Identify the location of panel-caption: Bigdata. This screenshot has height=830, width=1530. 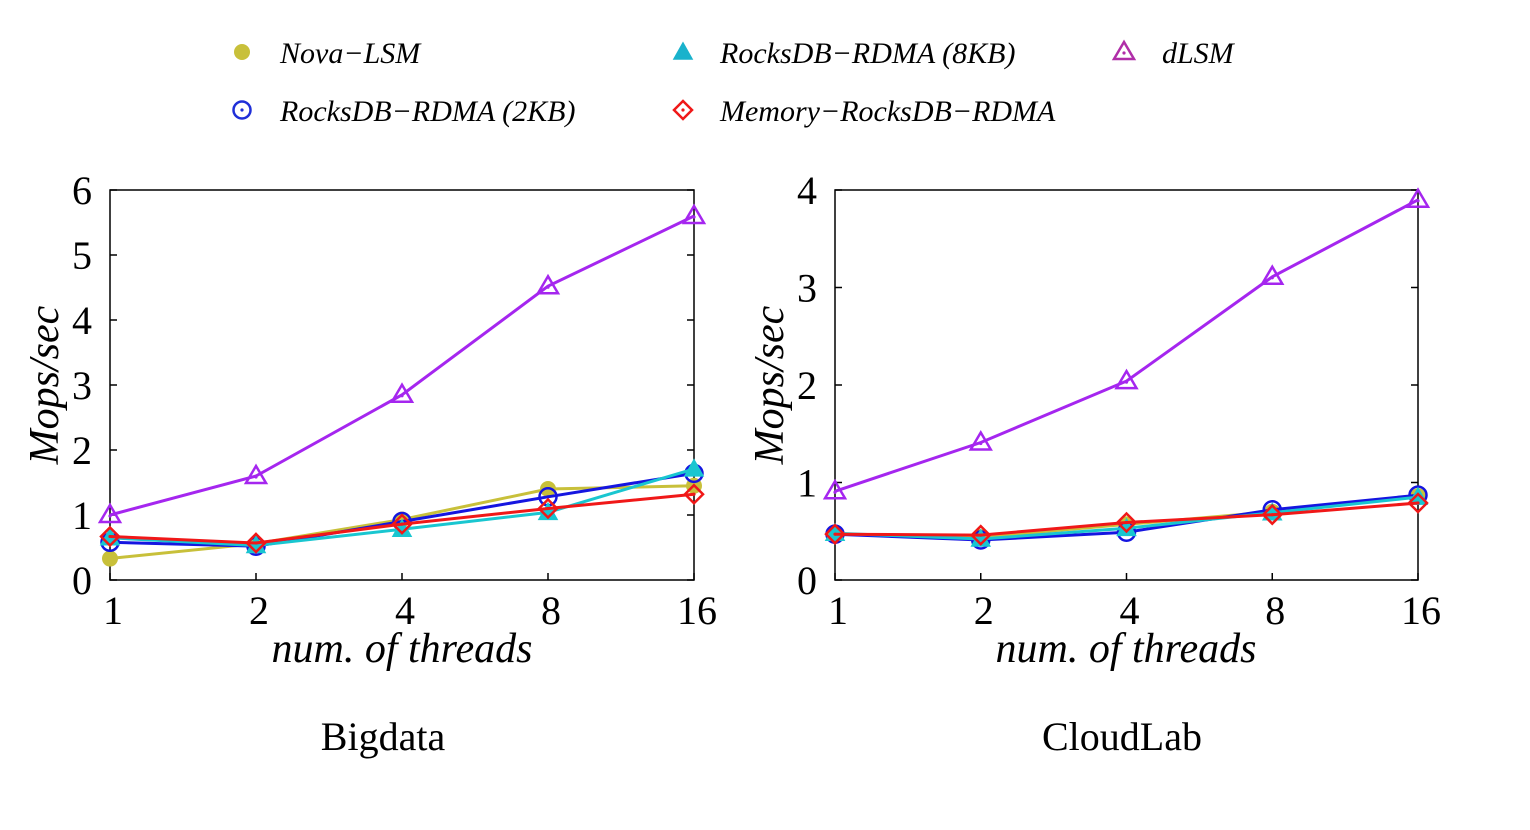
(383, 736).